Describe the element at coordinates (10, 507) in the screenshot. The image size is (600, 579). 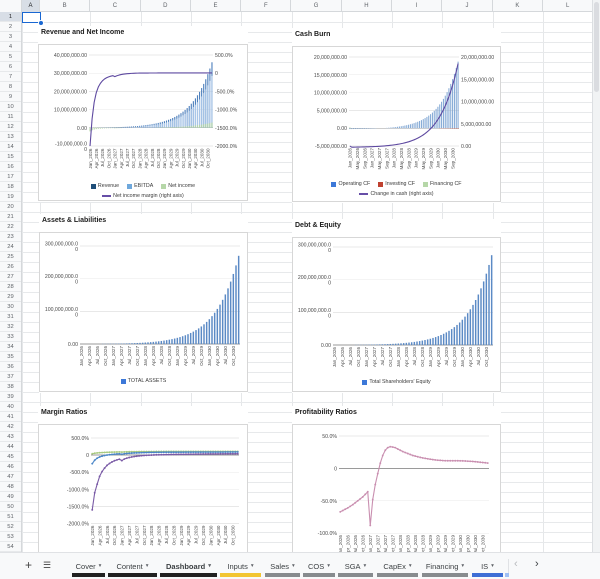
I see `row-header-50: 50` at that location.